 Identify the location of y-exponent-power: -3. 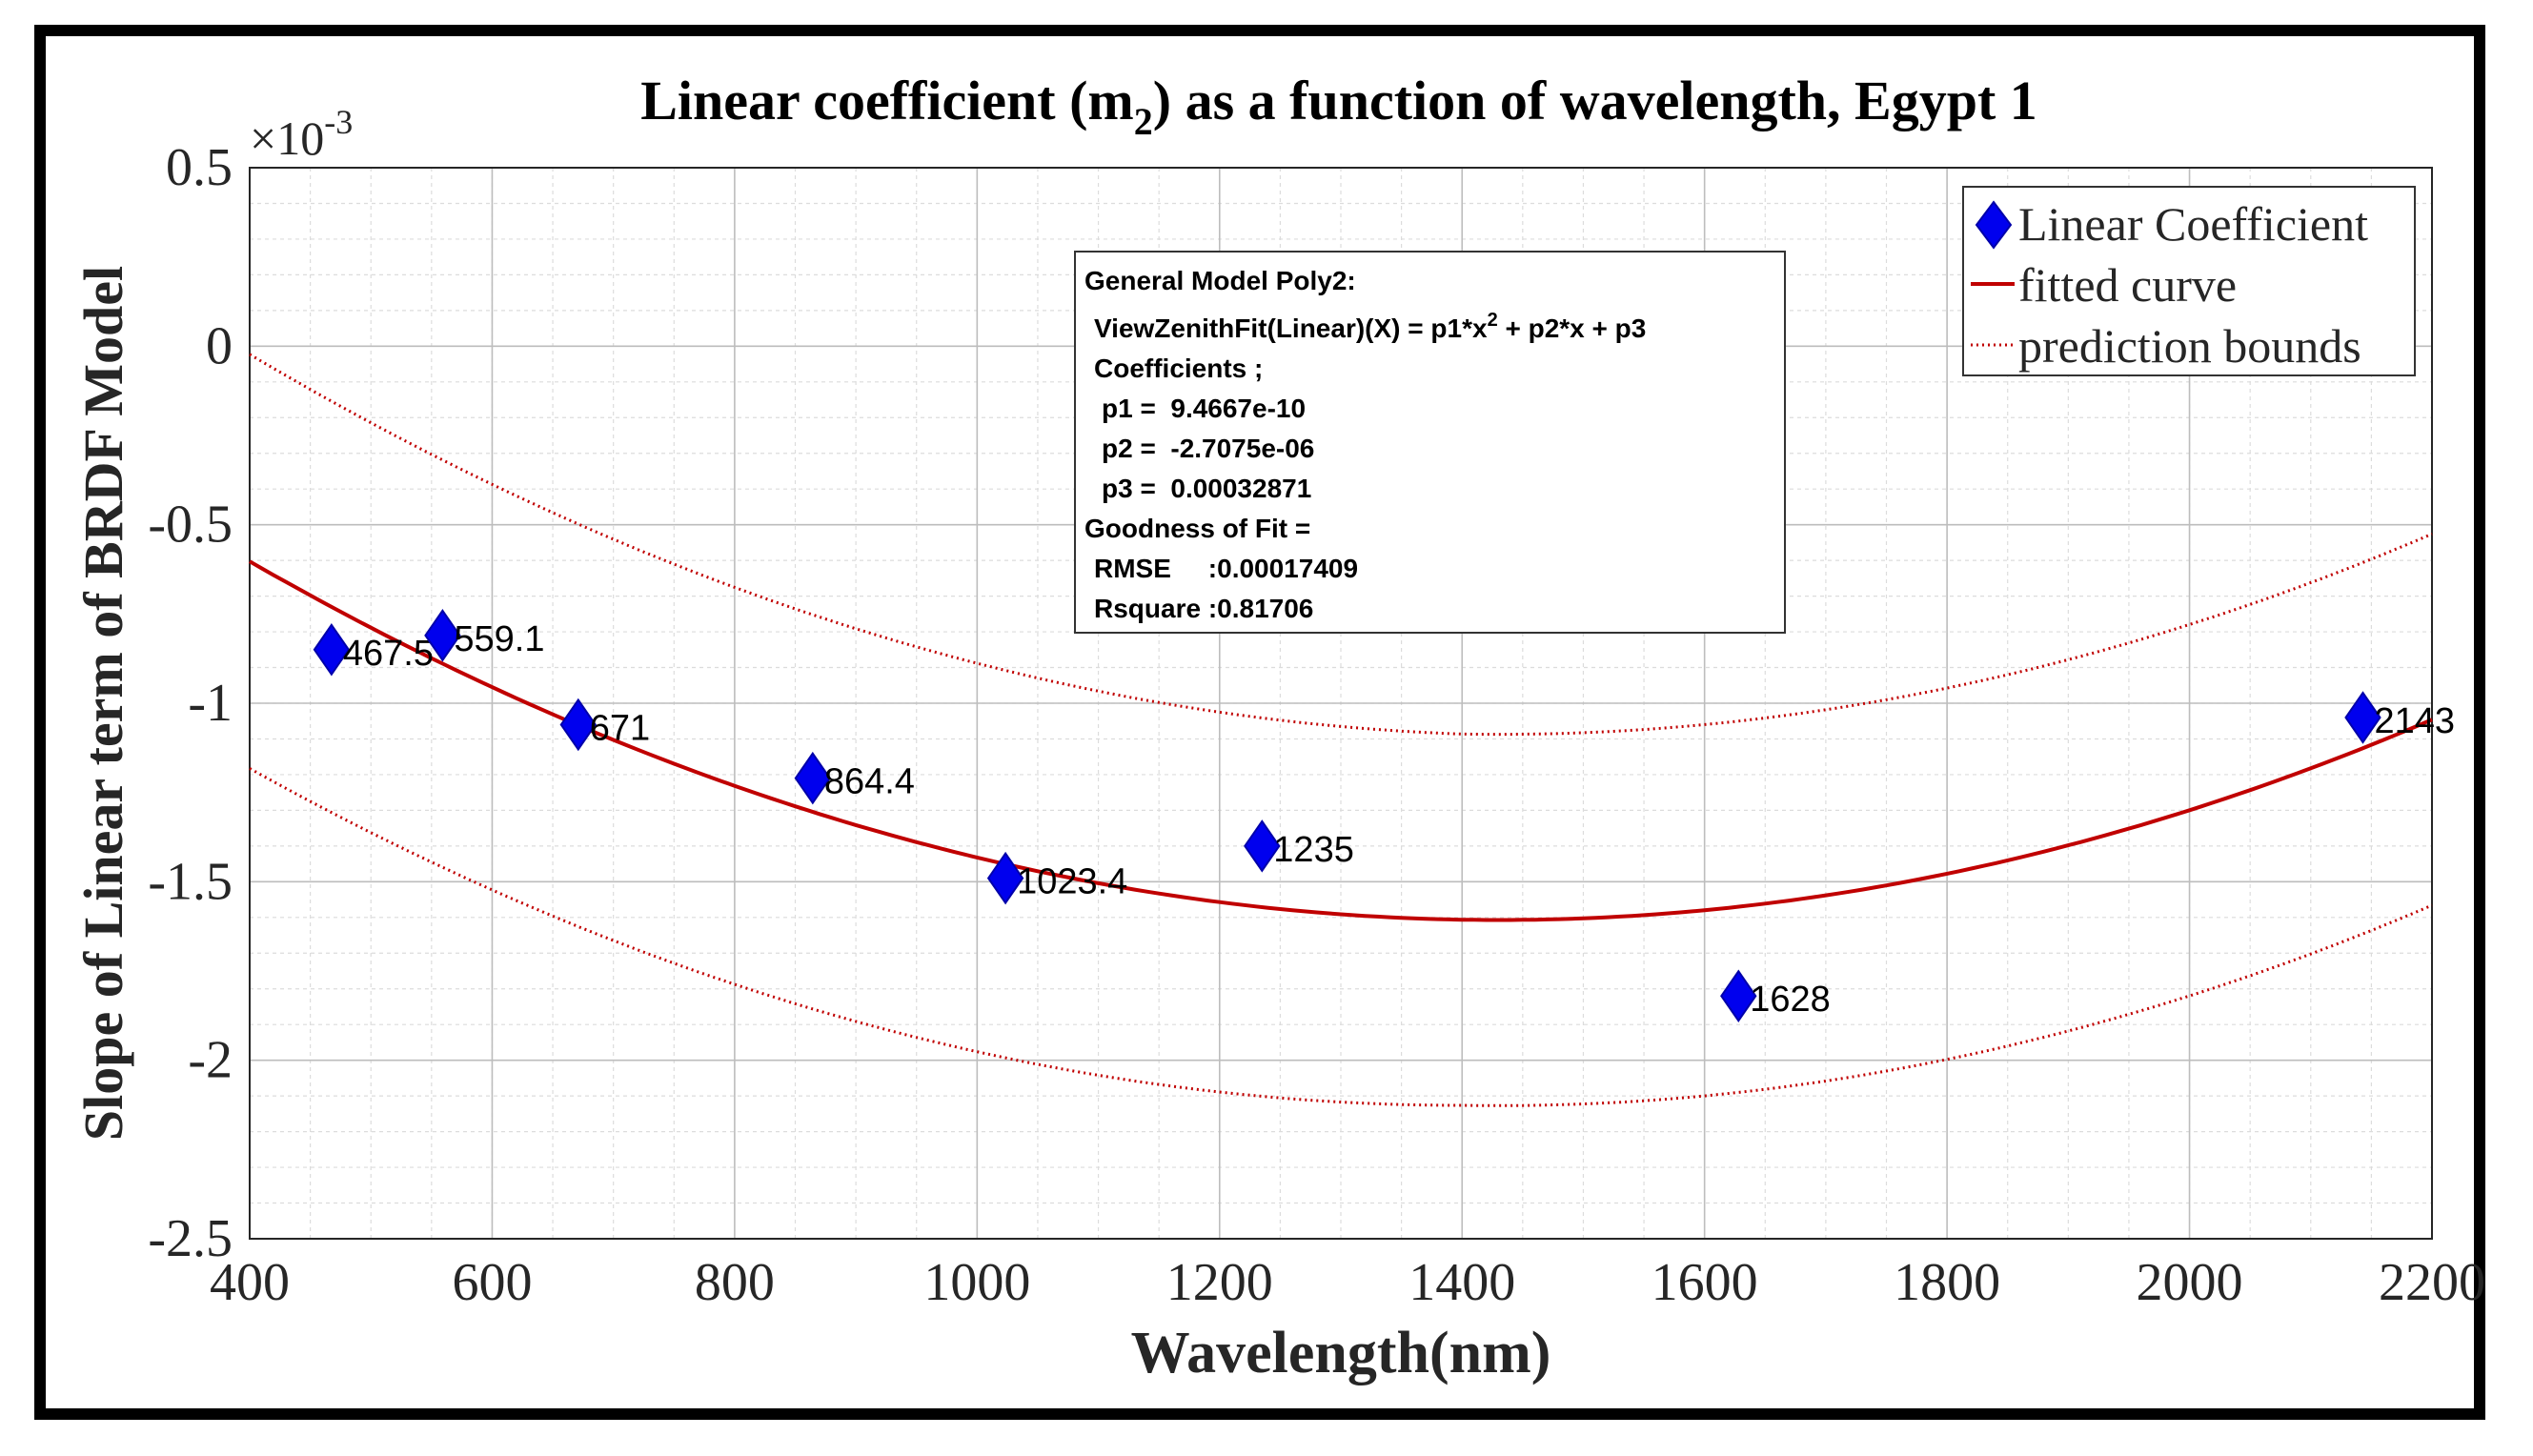
(338, 122).